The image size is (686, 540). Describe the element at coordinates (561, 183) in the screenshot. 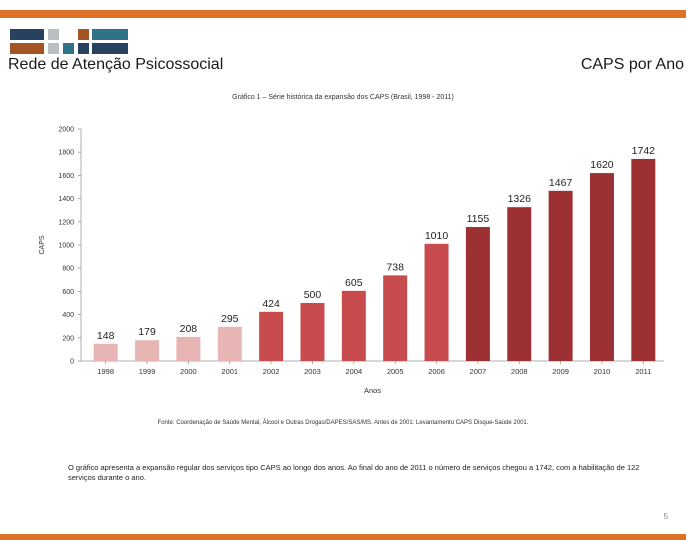

I see `data-label: 1467` at that location.